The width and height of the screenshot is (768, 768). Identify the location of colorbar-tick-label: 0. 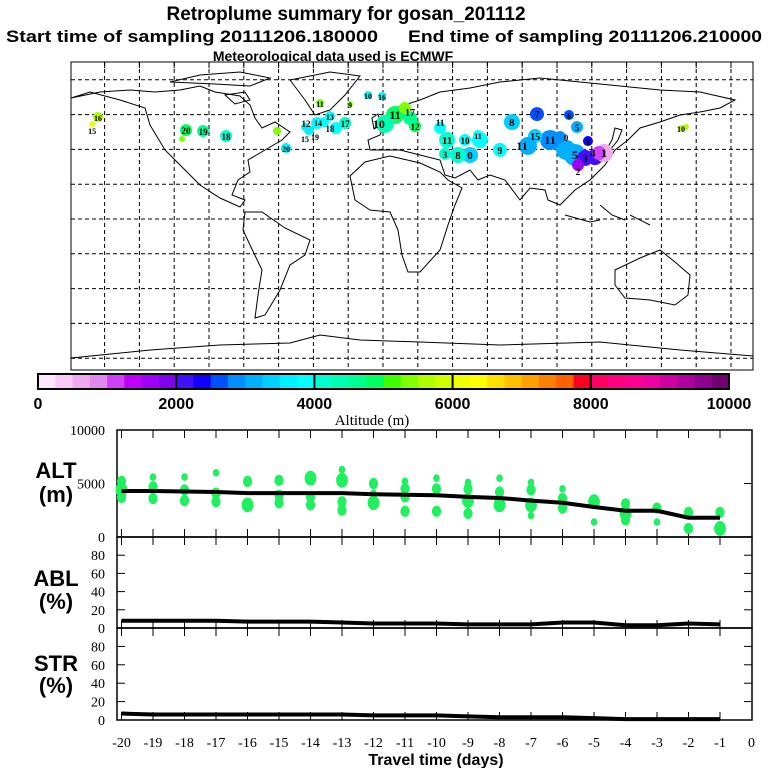
(38, 404).